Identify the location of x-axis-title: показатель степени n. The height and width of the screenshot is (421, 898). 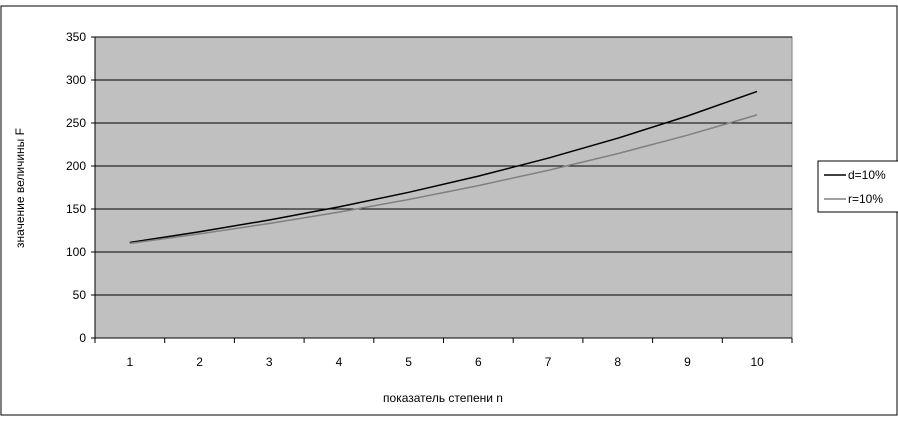
(443, 398).